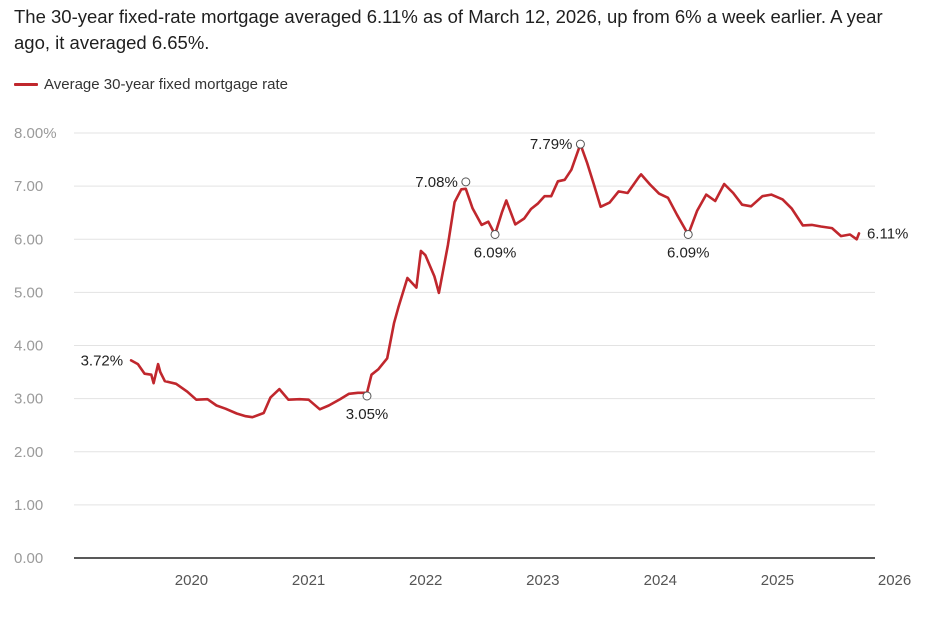 Image resolution: width=930 pixels, height=620 pixels. Describe the element at coordinates (28, 292) in the screenshot. I see `y-tick-label: 5.00` at that location.